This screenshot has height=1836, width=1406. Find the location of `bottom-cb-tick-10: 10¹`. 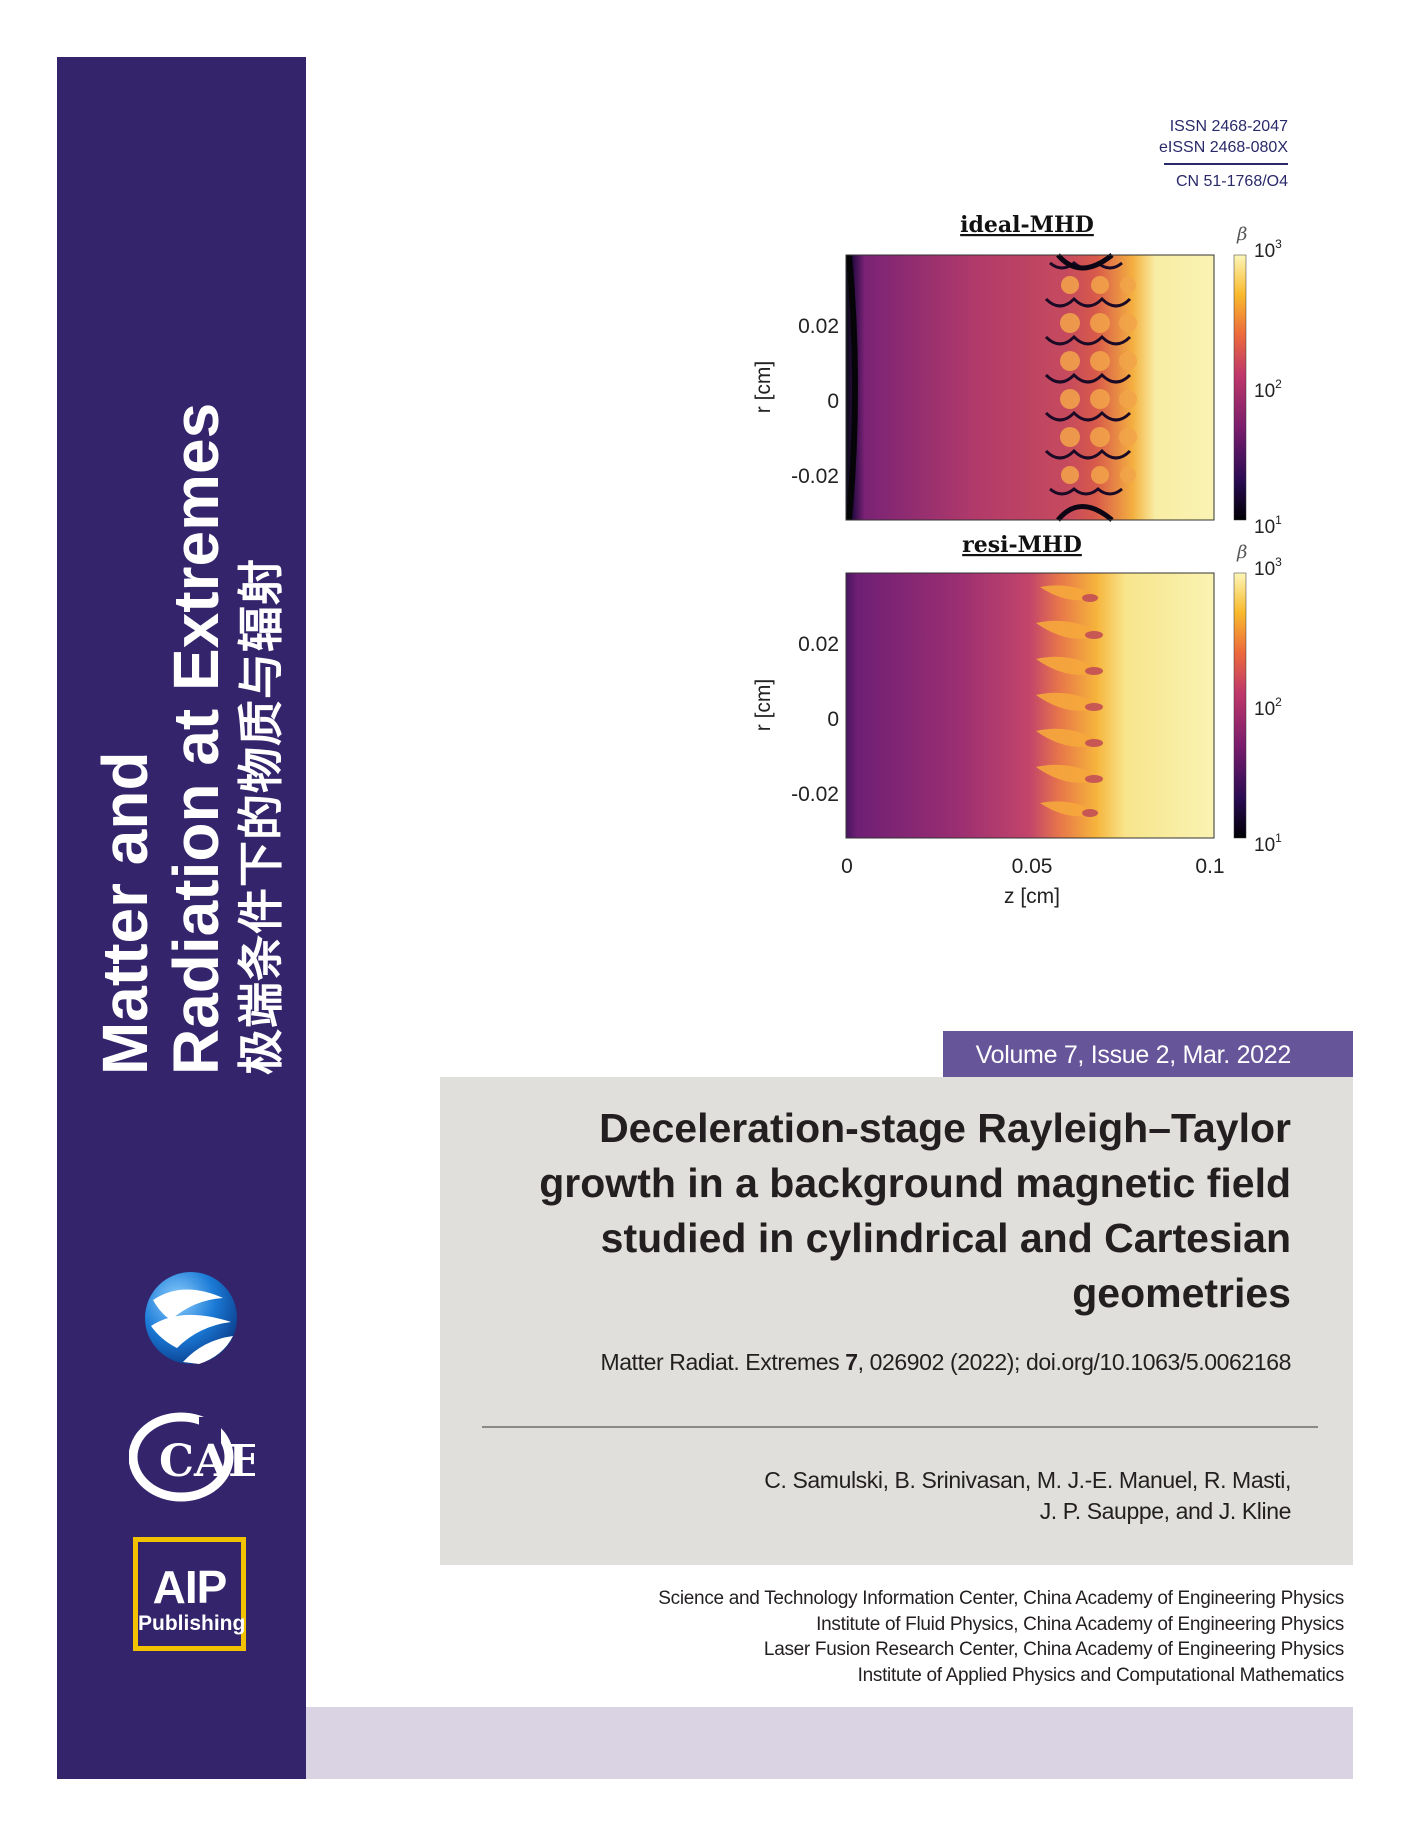

bottom-cb-tick-10: 10¹ is located at coordinates (1268, 843).